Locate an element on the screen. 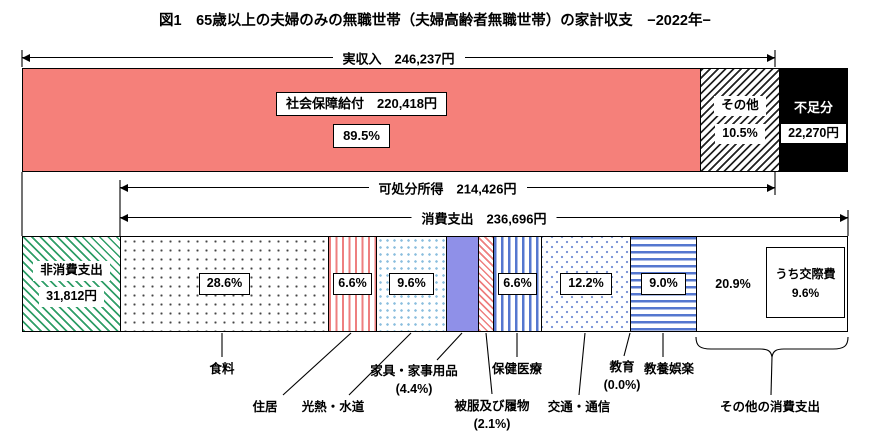 The image size is (870, 447). housing-pct: 6.6% is located at coordinates (352, 284).